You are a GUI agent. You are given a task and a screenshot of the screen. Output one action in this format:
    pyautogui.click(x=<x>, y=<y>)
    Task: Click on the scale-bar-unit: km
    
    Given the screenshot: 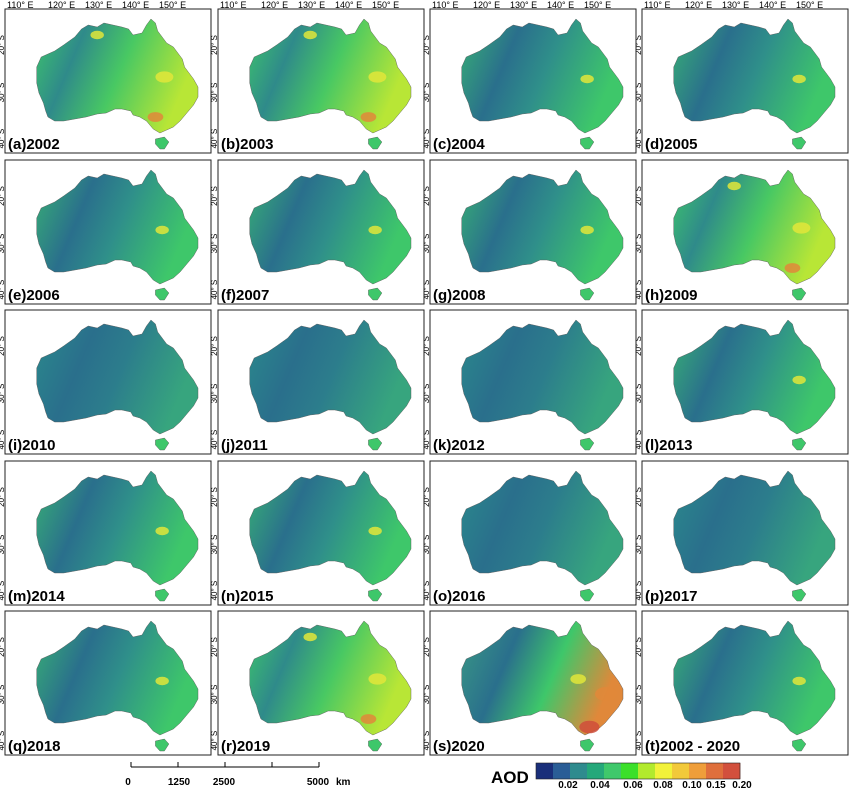 What is the action you would take?
    pyautogui.click(x=343, y=782)
    